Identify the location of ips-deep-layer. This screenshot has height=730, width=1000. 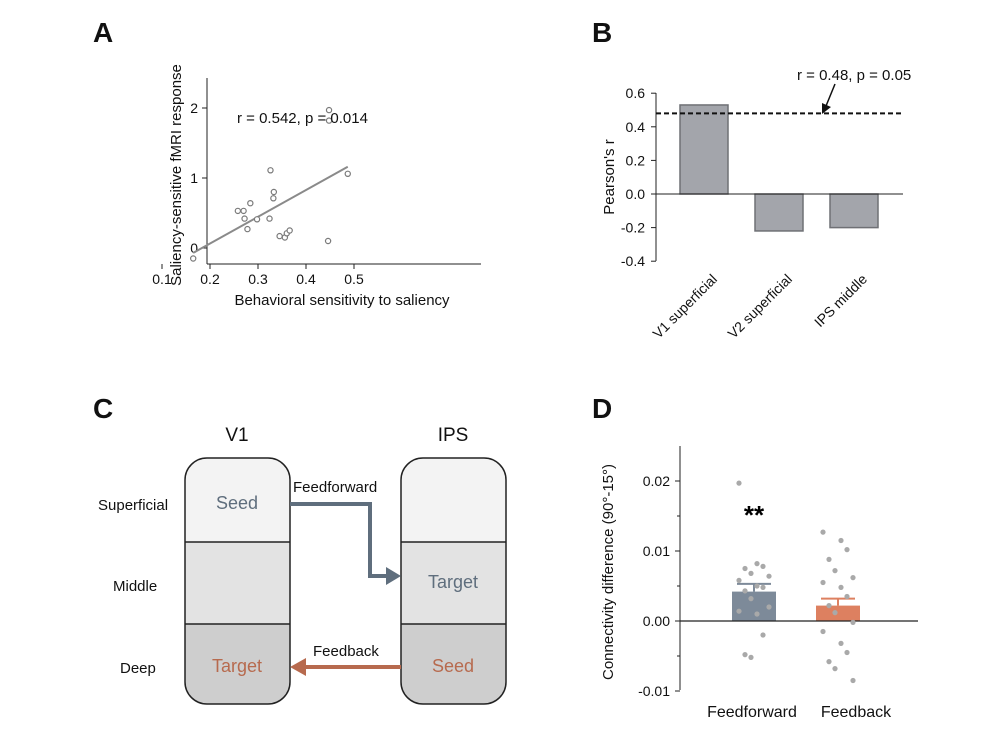
(453, 664).